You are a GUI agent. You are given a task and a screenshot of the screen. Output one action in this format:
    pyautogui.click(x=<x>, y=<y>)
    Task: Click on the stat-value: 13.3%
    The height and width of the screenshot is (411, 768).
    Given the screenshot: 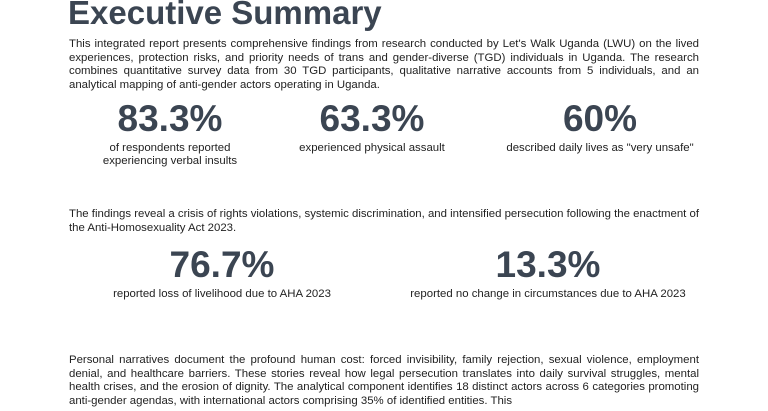 What is the action you would take?
    pyautogui.click(x=548, y=264)
    